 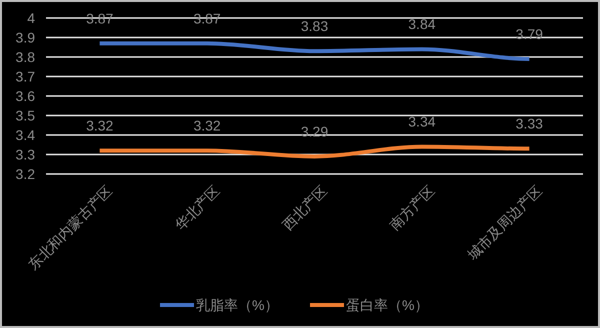 What do you see at coordinates (26, 96) in the screenshot?
I see `y-tick-label: 3.6` at bounding box center [26, 96].